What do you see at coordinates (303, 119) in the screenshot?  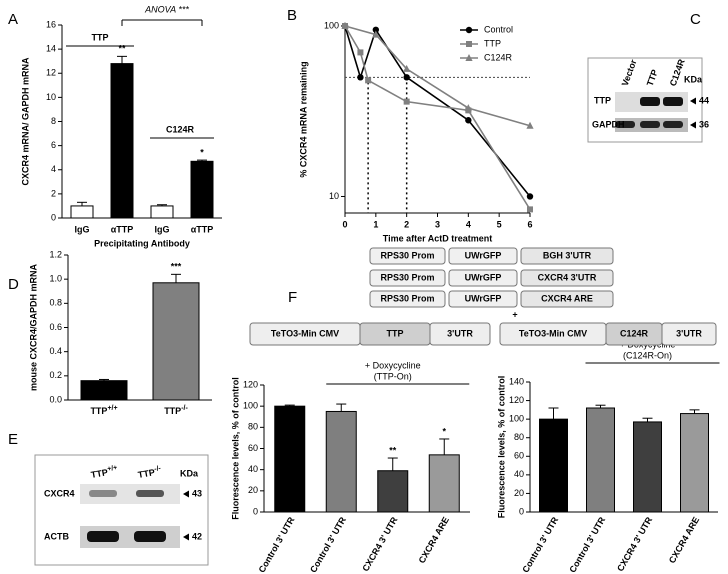 I see `y-axis-label: % CXCR4 mRNA remaining` at bounding box center [303, 119].